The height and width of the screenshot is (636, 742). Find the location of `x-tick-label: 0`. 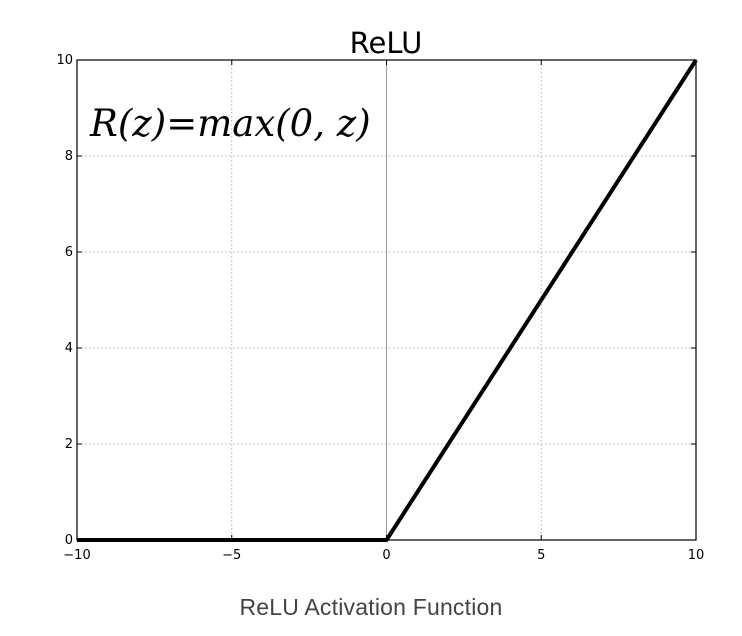

x-tick-label: 0 is located at coordinates (386, 555).